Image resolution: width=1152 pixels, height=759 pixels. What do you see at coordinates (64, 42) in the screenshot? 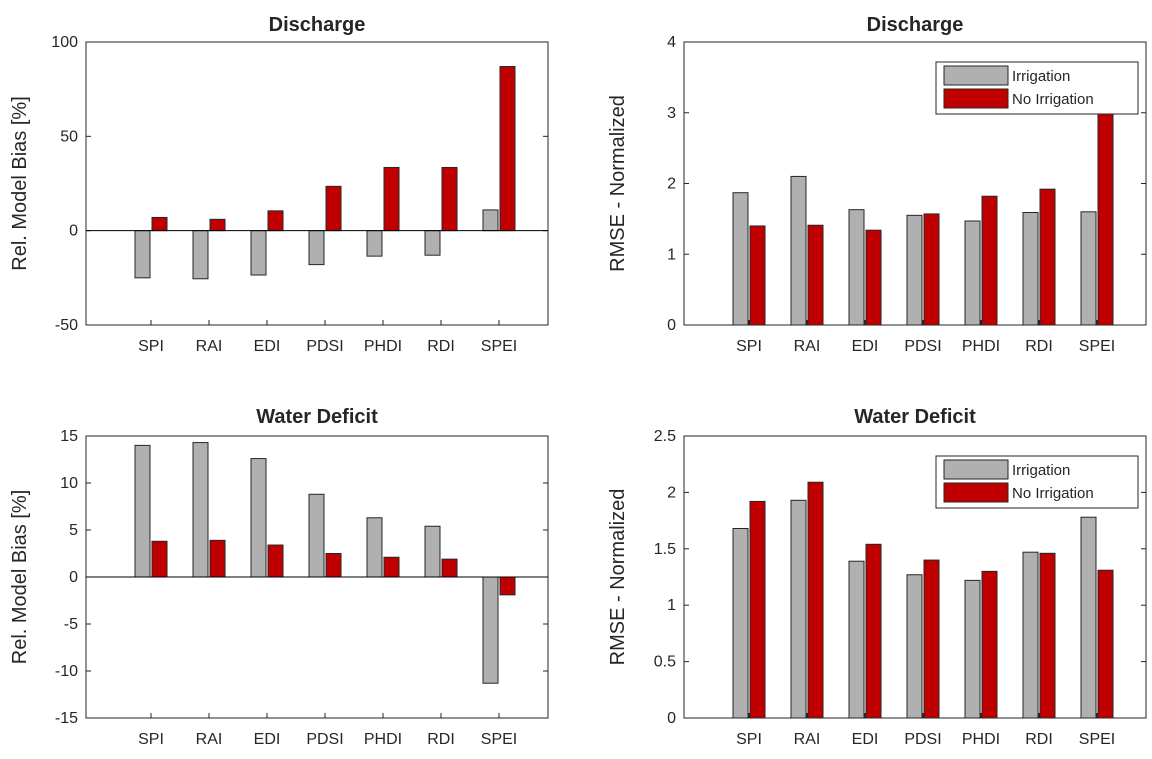
I see `y-tick-label: 100` at bounding box center [64, 42].